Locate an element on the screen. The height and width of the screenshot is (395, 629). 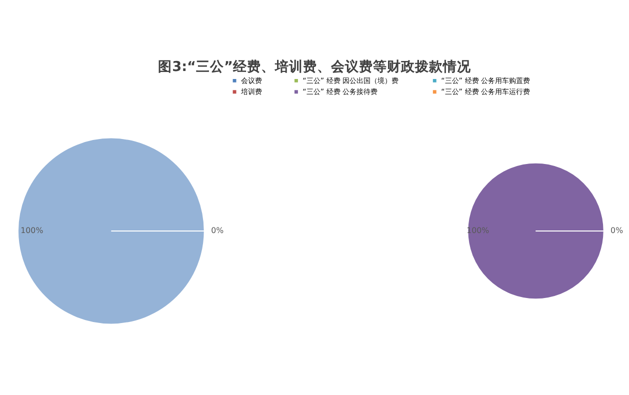
legend-label: 培训费 is located at coordinates (251, 91).